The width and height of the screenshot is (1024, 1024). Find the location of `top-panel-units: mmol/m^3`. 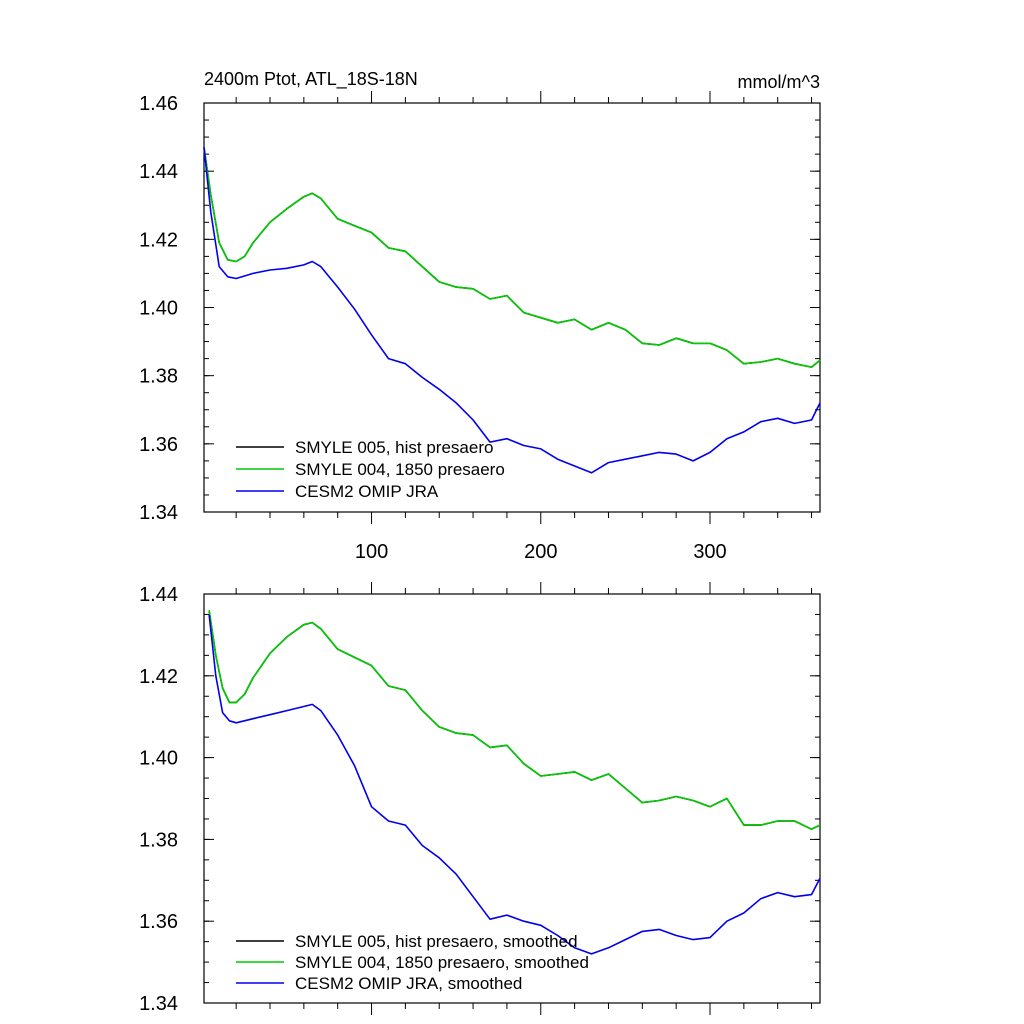

top-panel-units: mmol/m^3 is located at coordinates (779, 82).